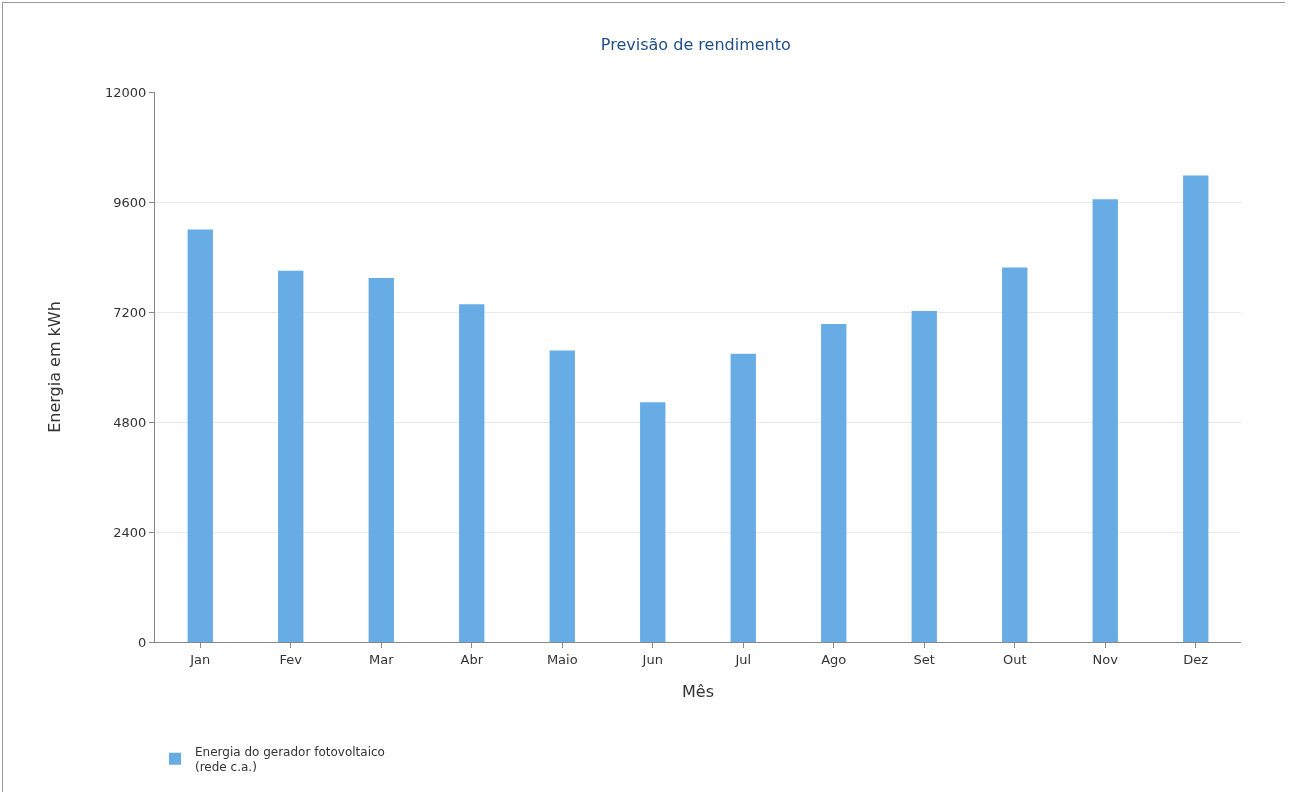 This screenshot has width=1291, height=798. Describe the element at coordinates (562, 659) in the screenshot. I see `x-tick-label: Maio` at that location.